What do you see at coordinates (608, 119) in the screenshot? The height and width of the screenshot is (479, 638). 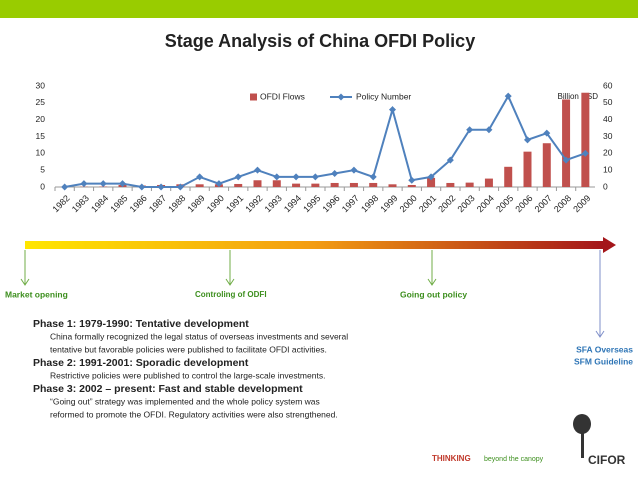 I see `y2-tick-label: 40` at bounding box center [608, 119].